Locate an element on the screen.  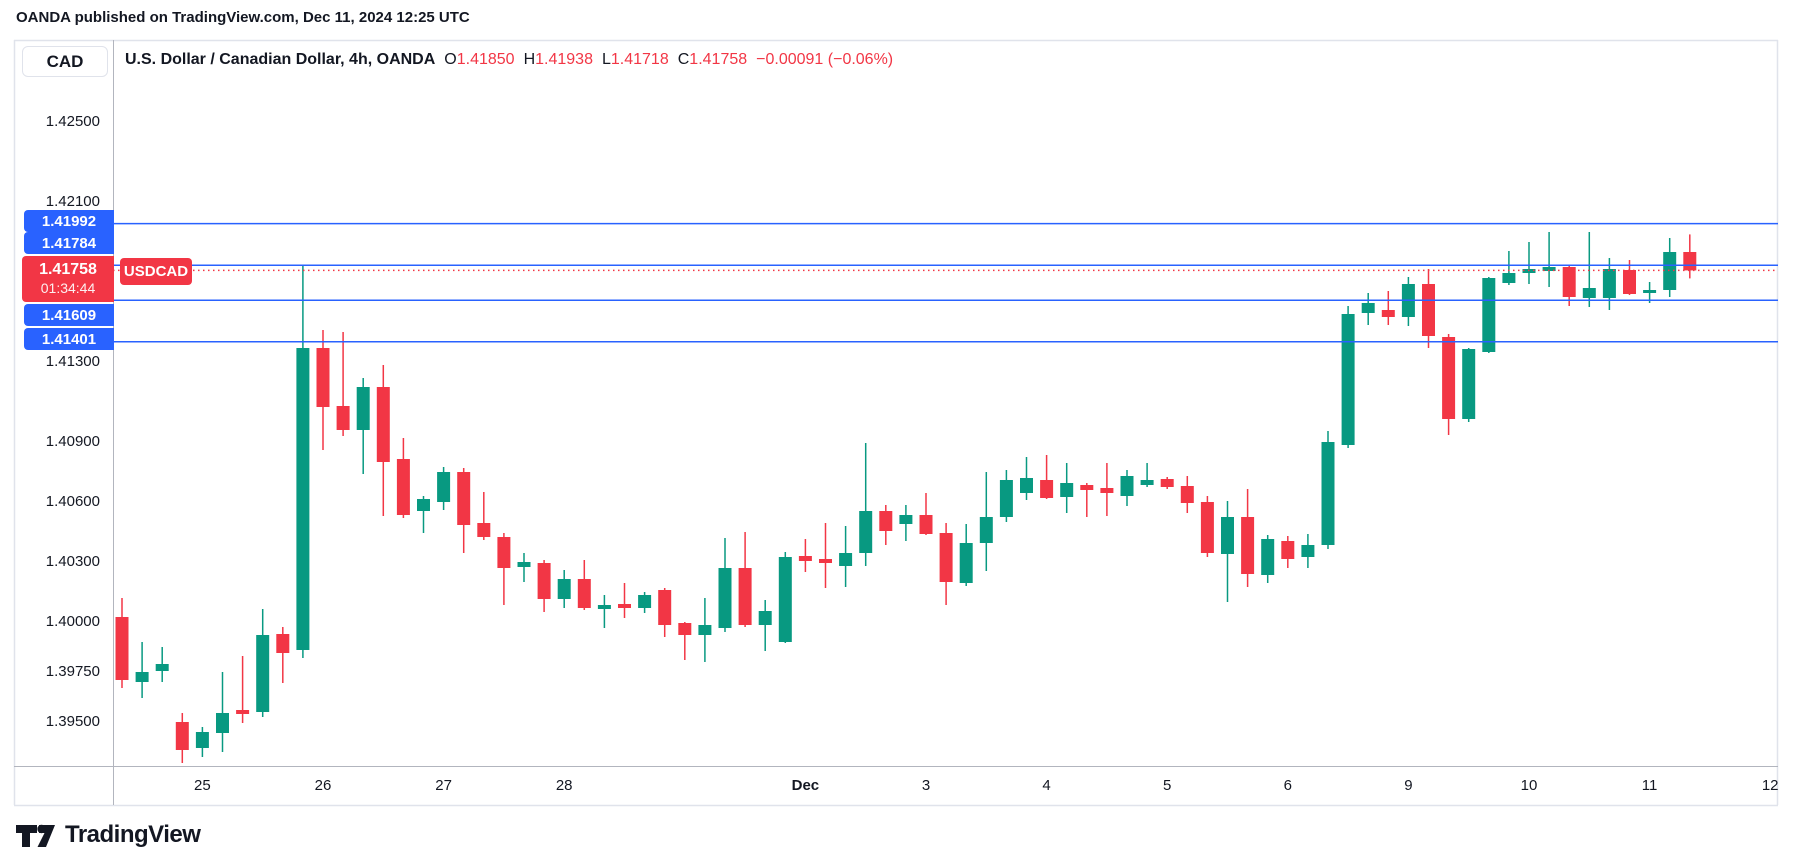
price-axis-label: 1.39750 is located at coordinates (72, 671).